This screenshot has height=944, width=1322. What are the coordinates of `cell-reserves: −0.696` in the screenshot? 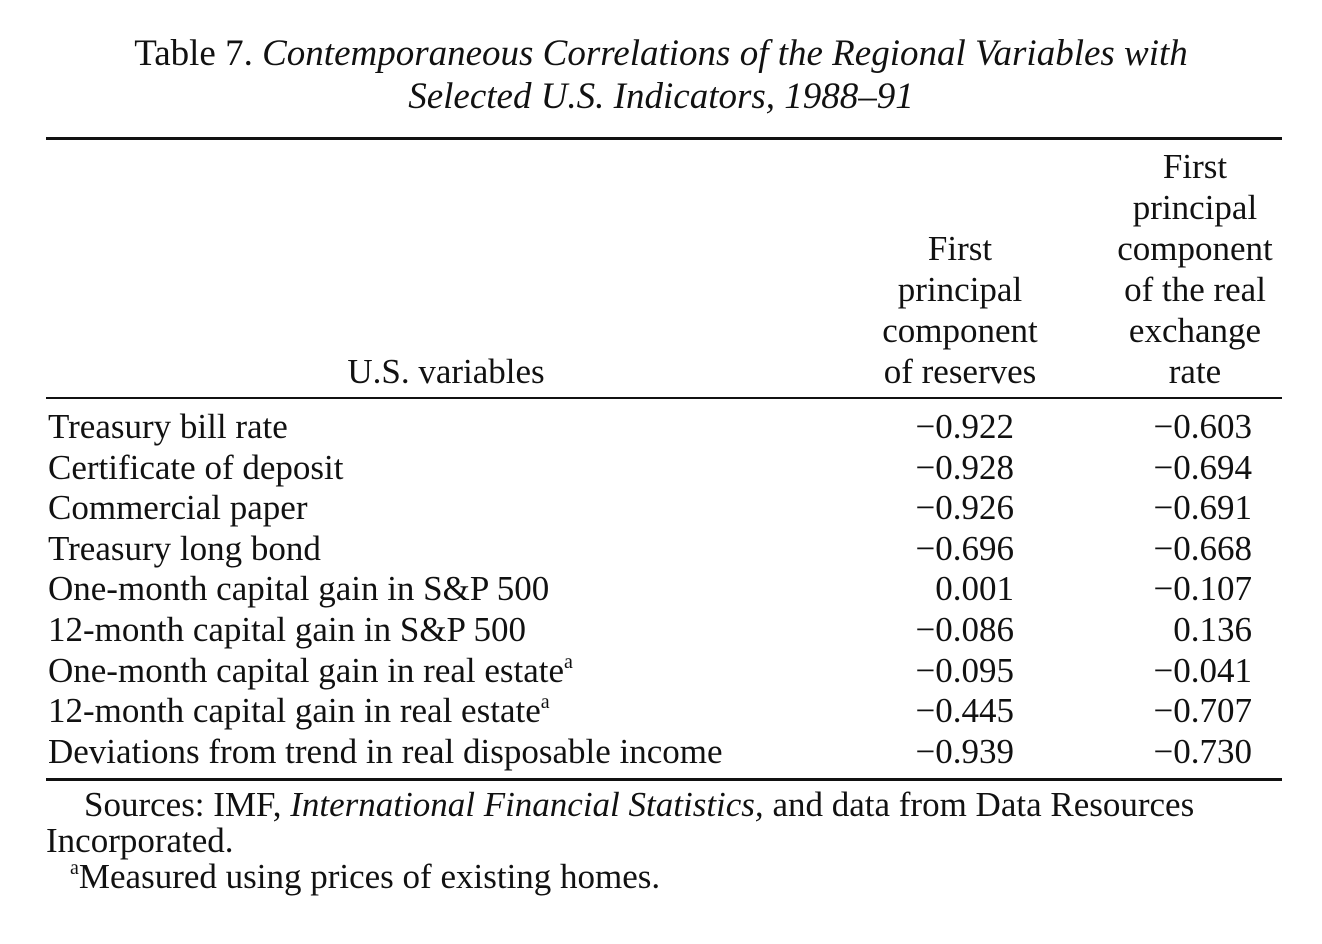 It's located at (965, 548).